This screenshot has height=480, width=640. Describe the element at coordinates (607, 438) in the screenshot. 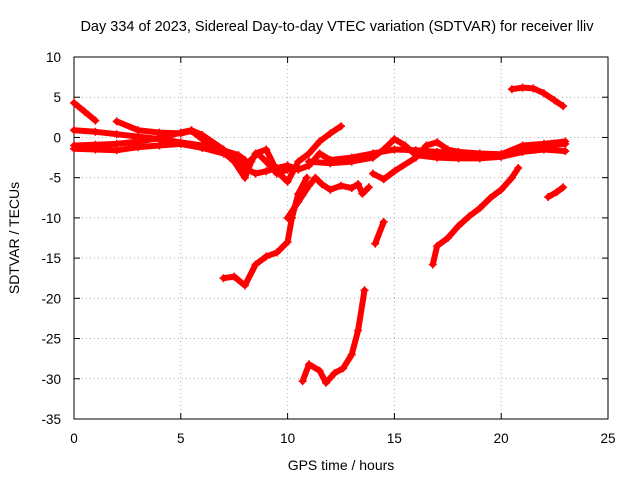

I see `x-tick-label: 25` at that location.